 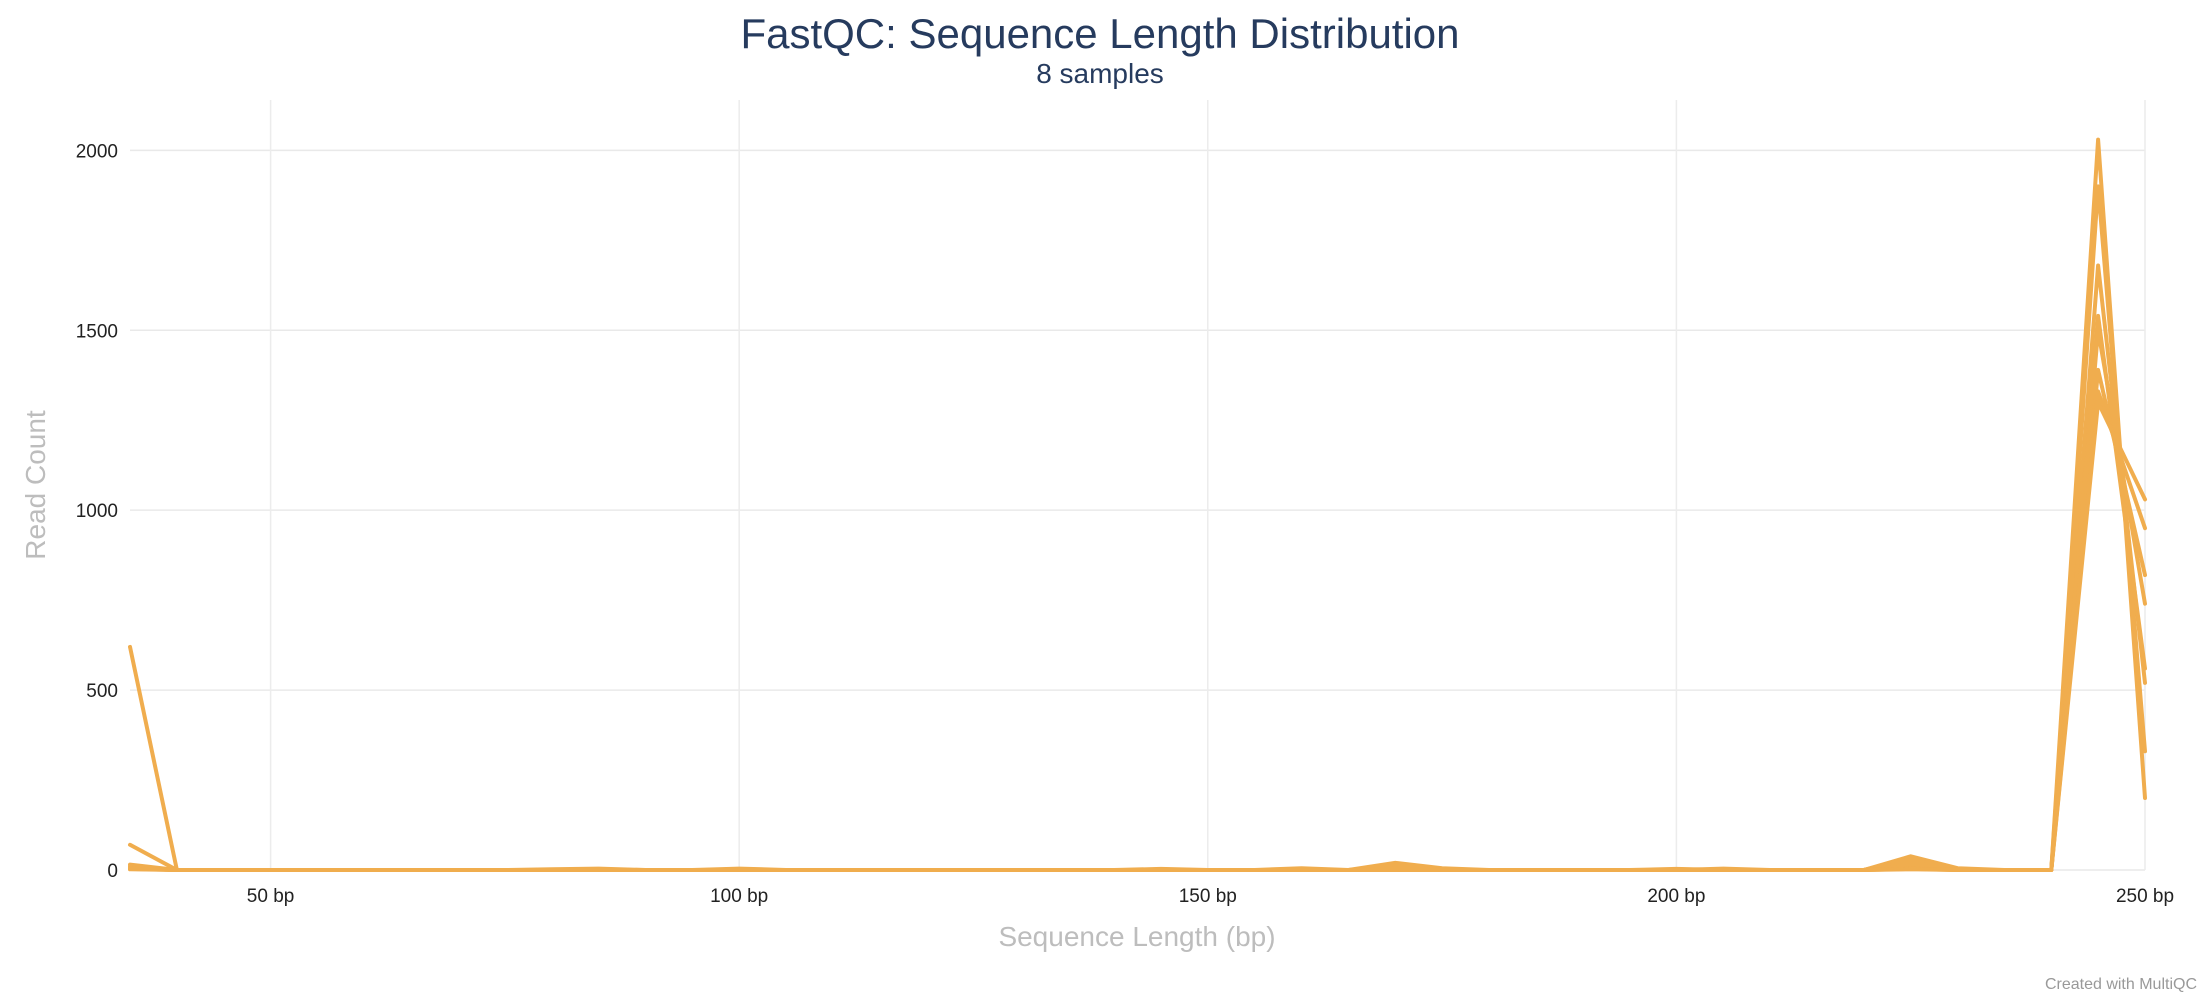 What do you see at coordinates (97, 151) in the screenshot?
I see `y-tick-label: 2000` at bounding box center [97, 151].